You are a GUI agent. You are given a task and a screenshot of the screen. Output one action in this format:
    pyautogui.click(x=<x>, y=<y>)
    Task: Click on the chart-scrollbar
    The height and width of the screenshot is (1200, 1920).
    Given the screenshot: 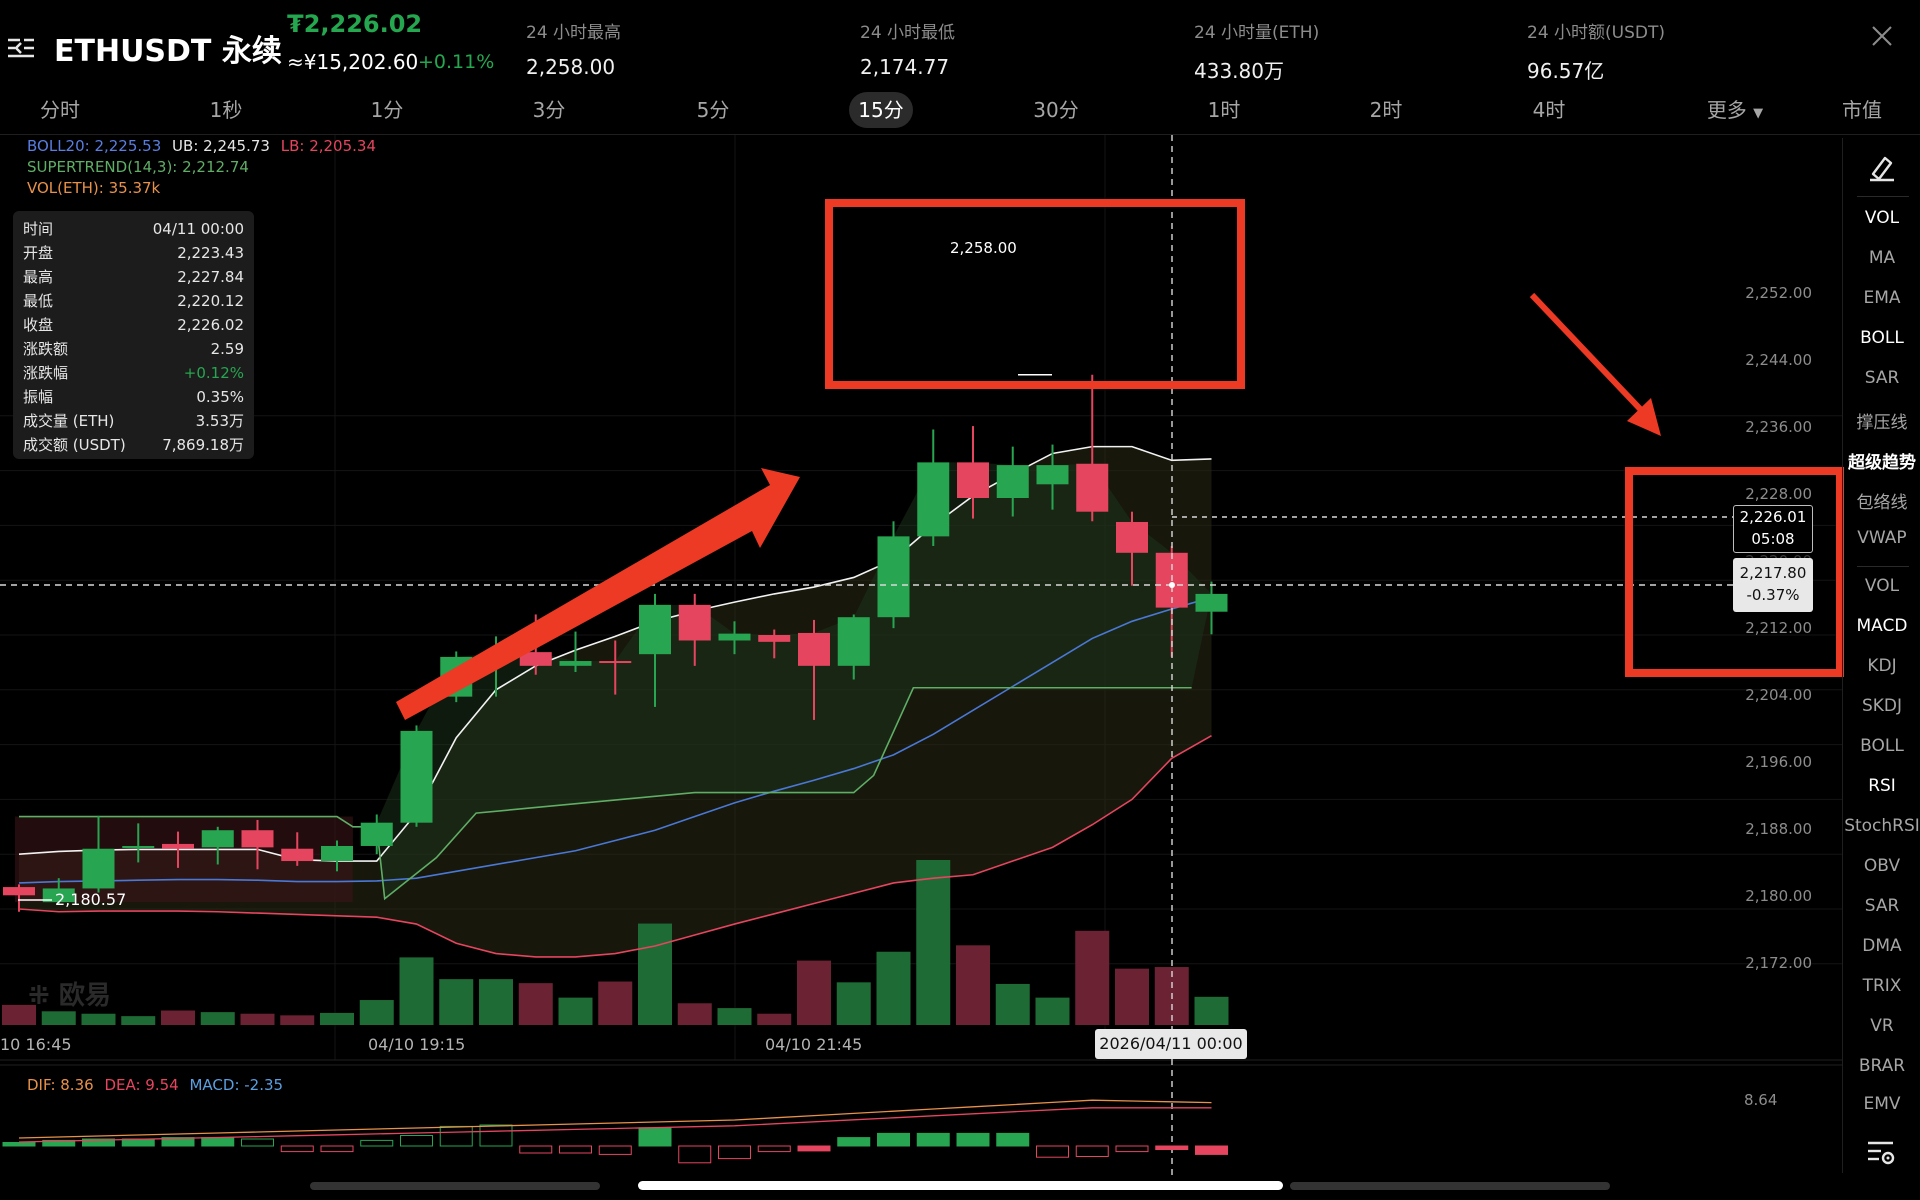 What is the action you would take?
    pyautogui.click(x=960, y=1185)
    